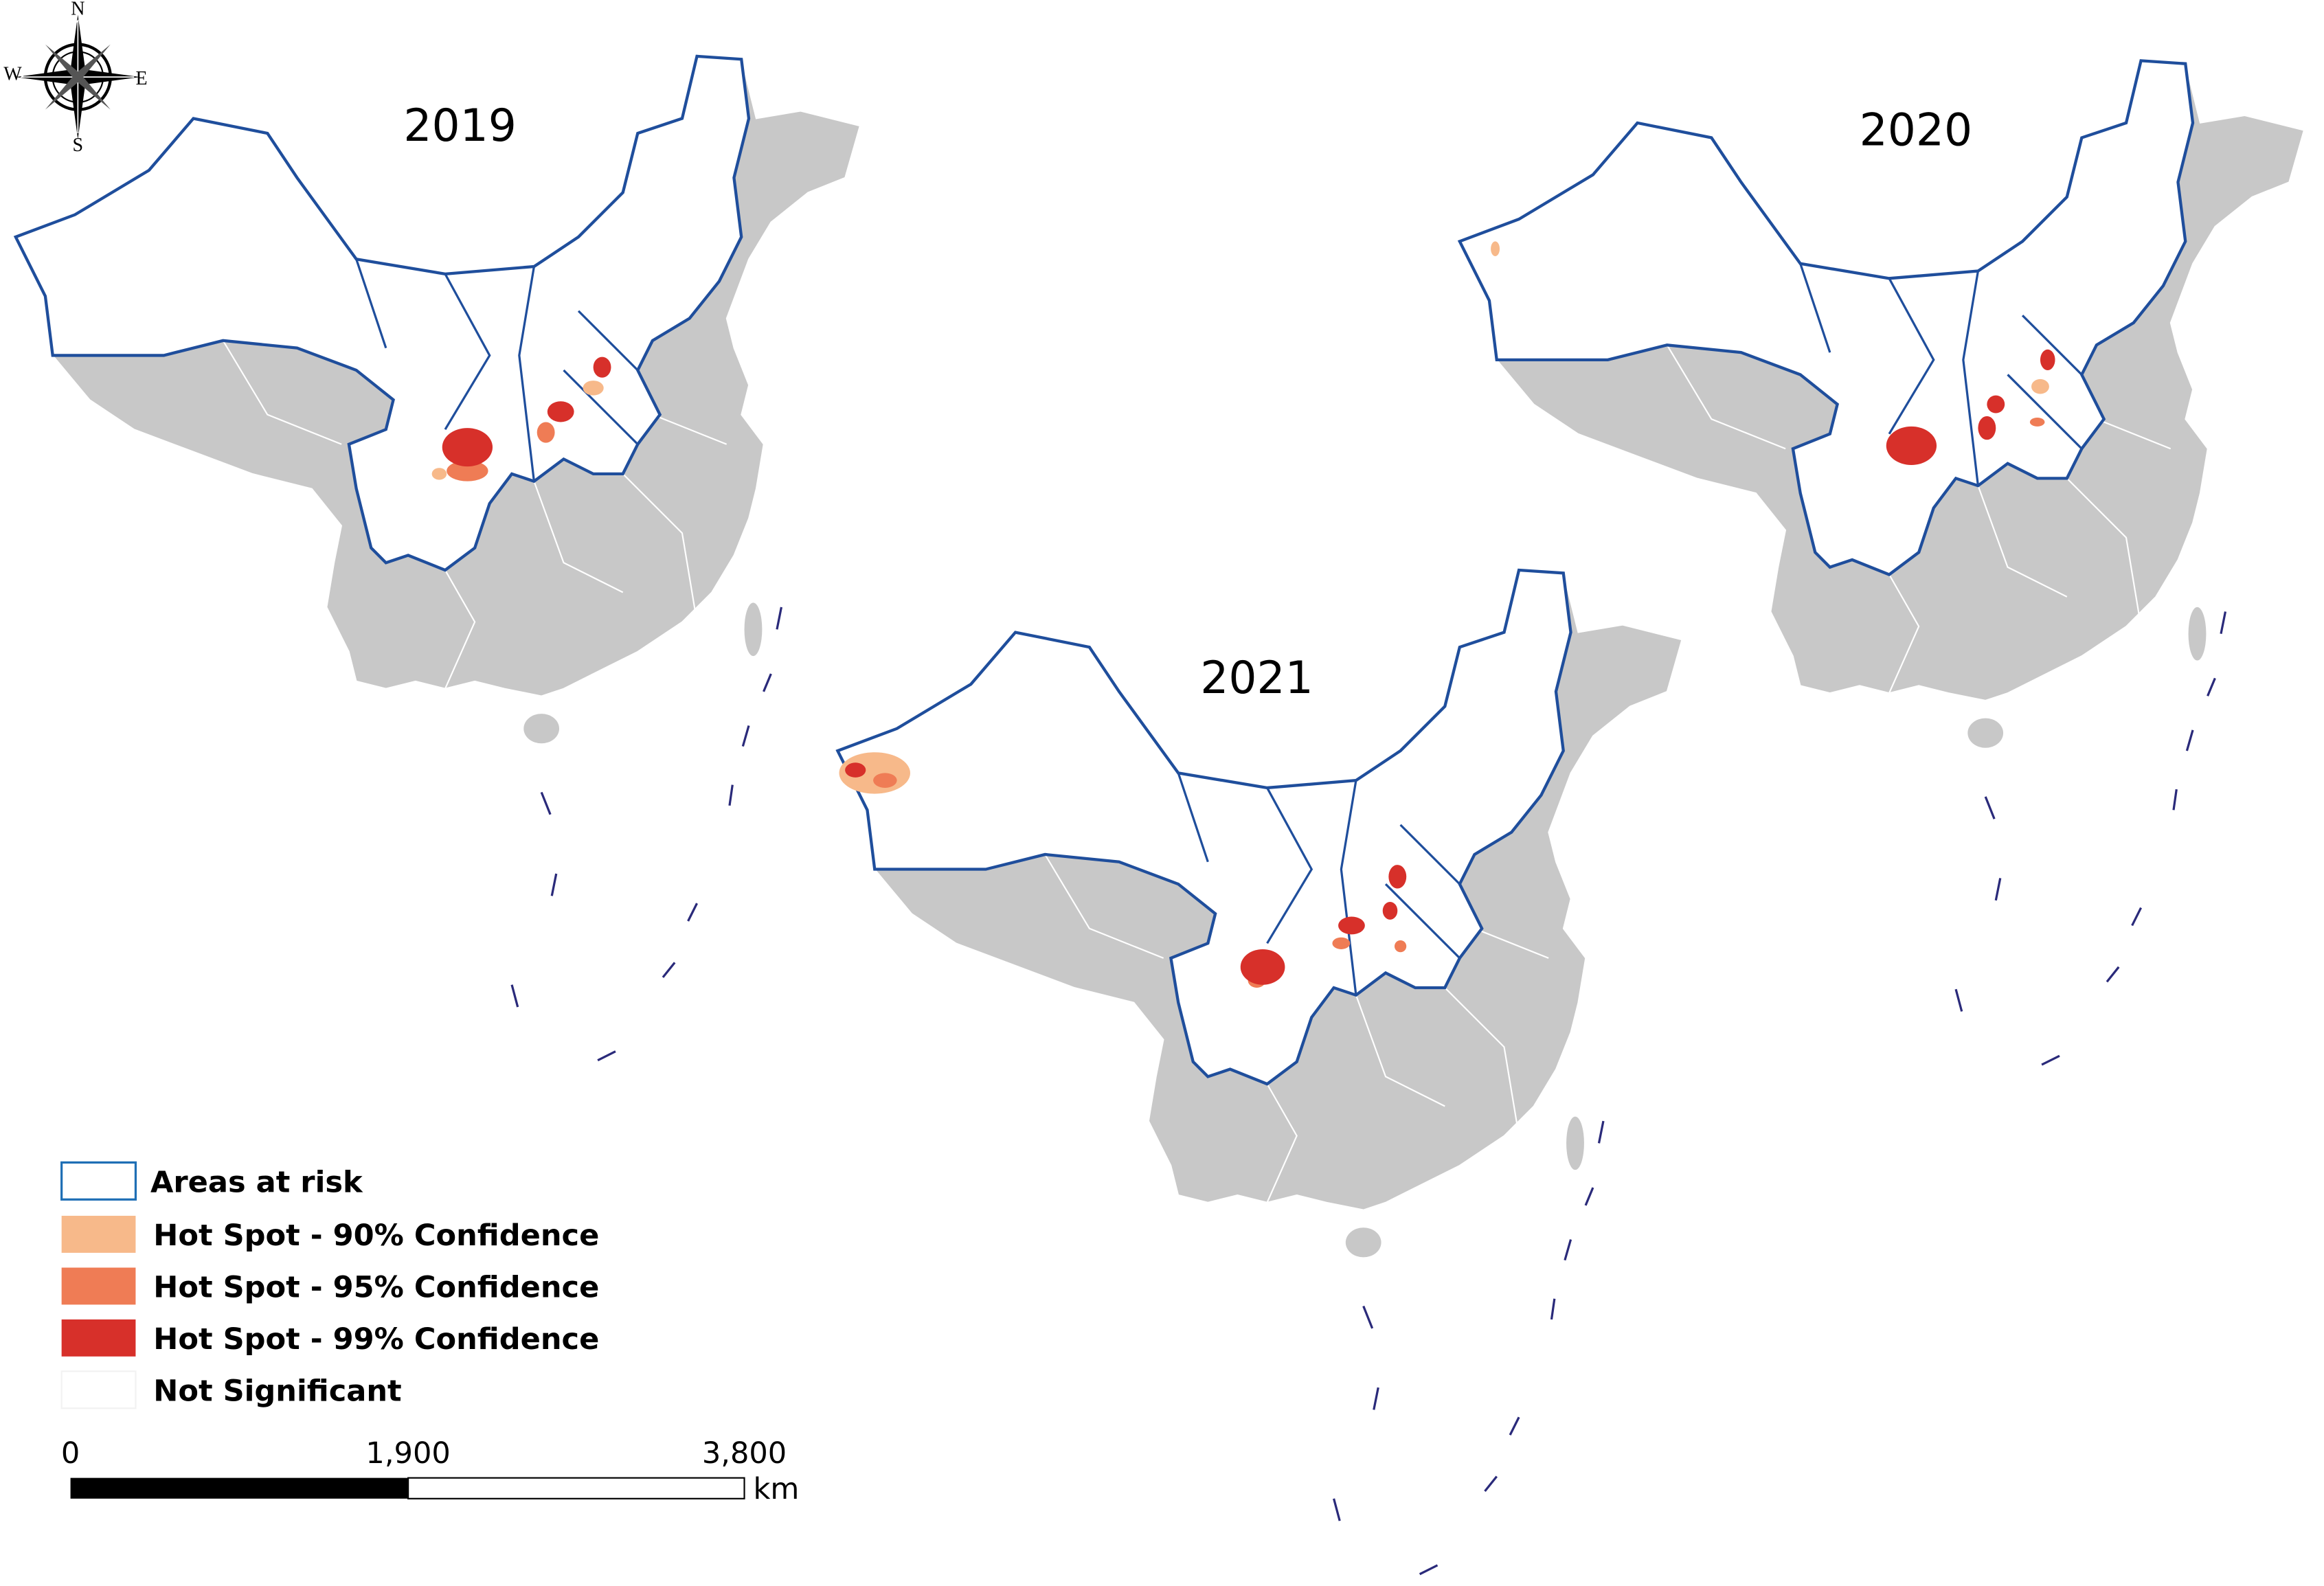 The width and height of the screenshot is (2324, 1586). What do you see at coordinates (376, 1236) in the screenshot?
I see `legend-label: Hot Spot - 90% Confidence` at bounding box center [376, 1236].